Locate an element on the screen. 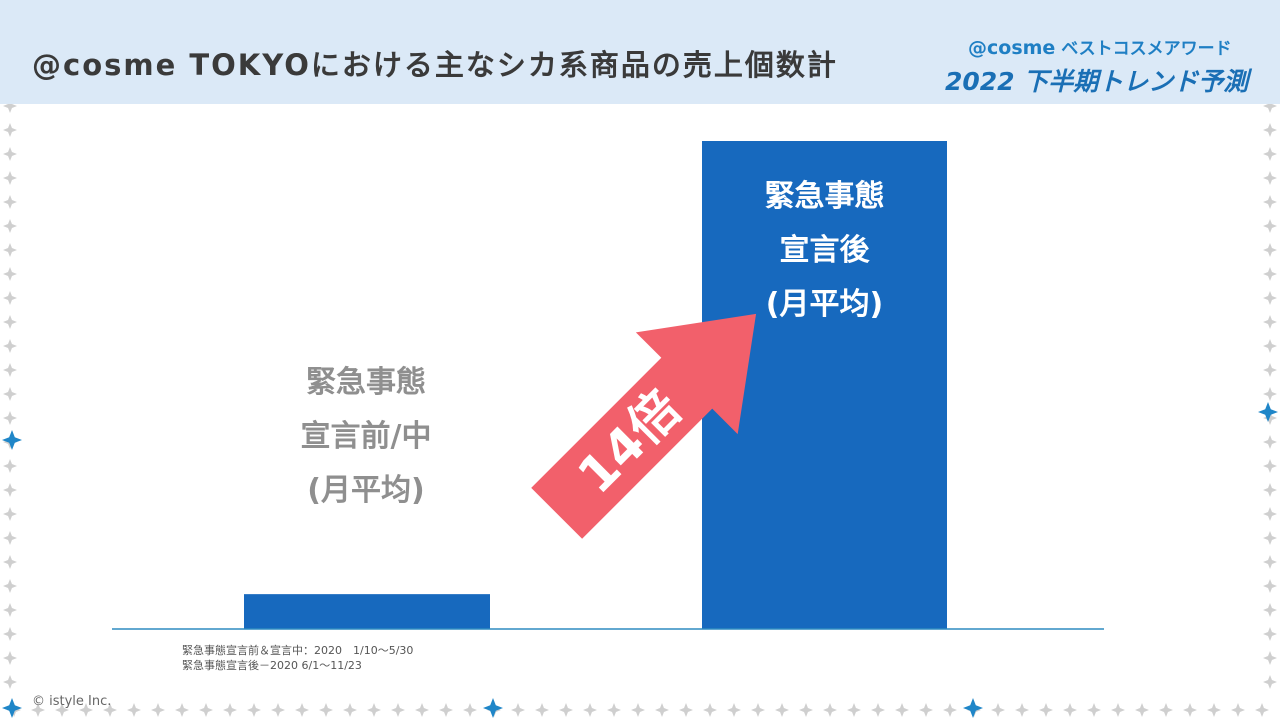 This screenshot has height=720, width=1280. brand-logo-text: @cosme is located at coordinates (1012, 48).